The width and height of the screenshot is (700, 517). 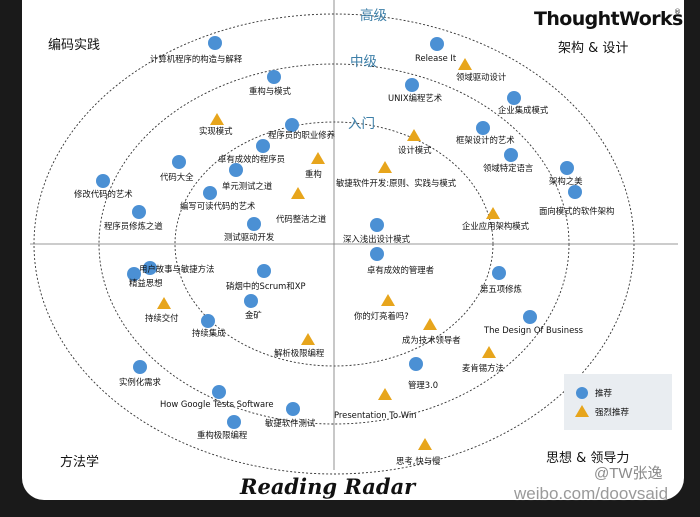 What do you see at coordinates (436, 58) in the screenshot?
I see `book-label-14: Release It` at bounding box center [436, 58].